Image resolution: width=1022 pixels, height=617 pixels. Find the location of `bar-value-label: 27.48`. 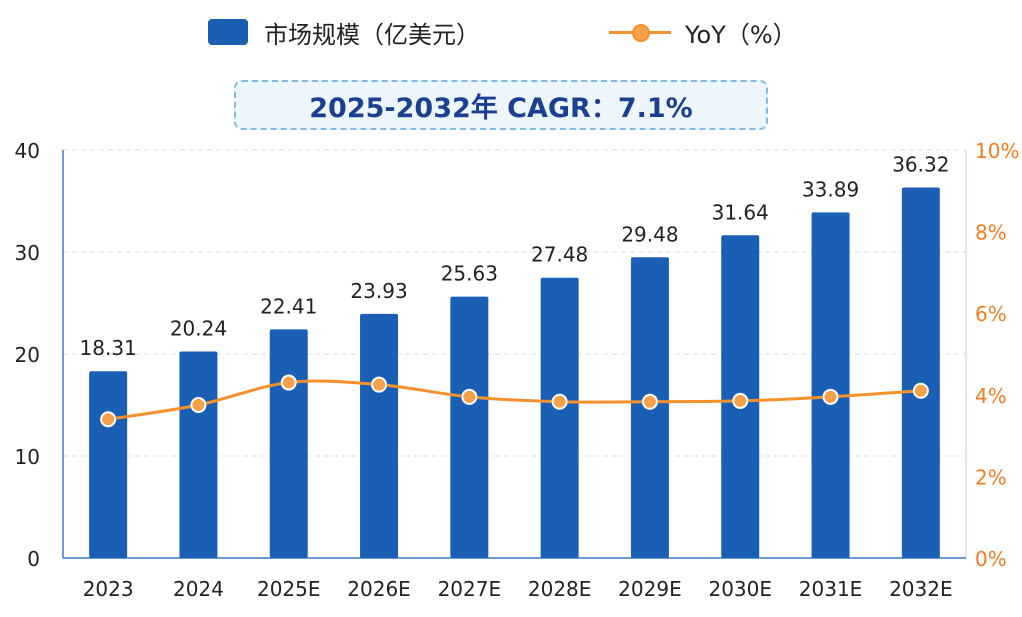

bar-value-label: 27.48 is located at coordinates (559, 255).